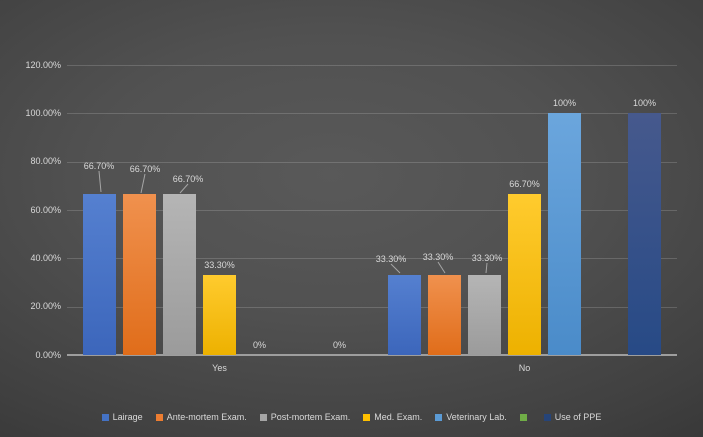 Image resolution: width=703 pixels, height=437 pixels. I want to click on data-label-lairage-yes: 66.70%, so click(99, 166).